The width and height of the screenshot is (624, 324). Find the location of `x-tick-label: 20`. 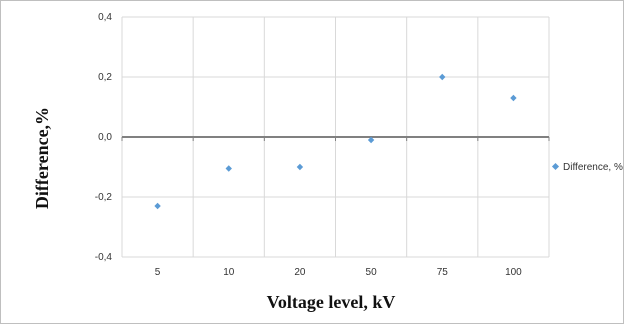

x-tick-label: 20 is located at coordinates (300, 272).